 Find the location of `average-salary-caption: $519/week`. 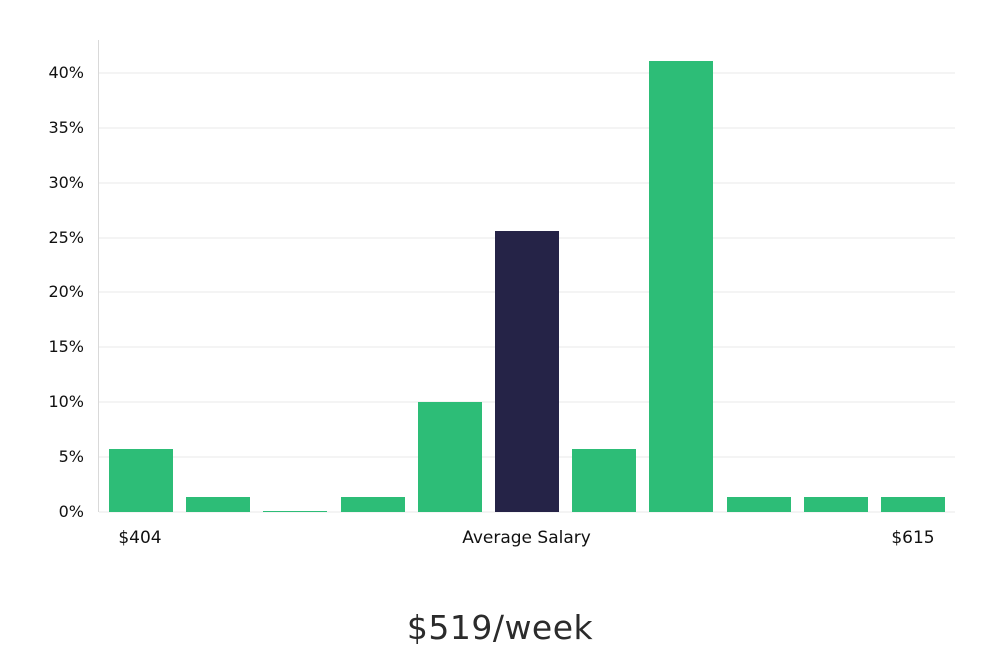

average-salary-caption: $519/week is located at coordinates (500, 627).